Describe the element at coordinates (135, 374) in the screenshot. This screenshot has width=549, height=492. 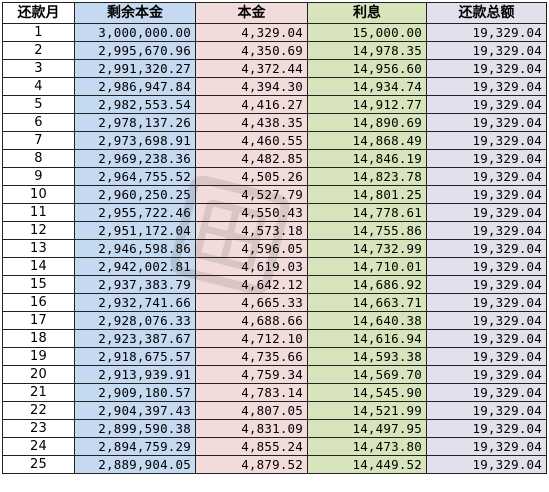
I see `cell-remaining-principal: 2,913,939.91` at that location.